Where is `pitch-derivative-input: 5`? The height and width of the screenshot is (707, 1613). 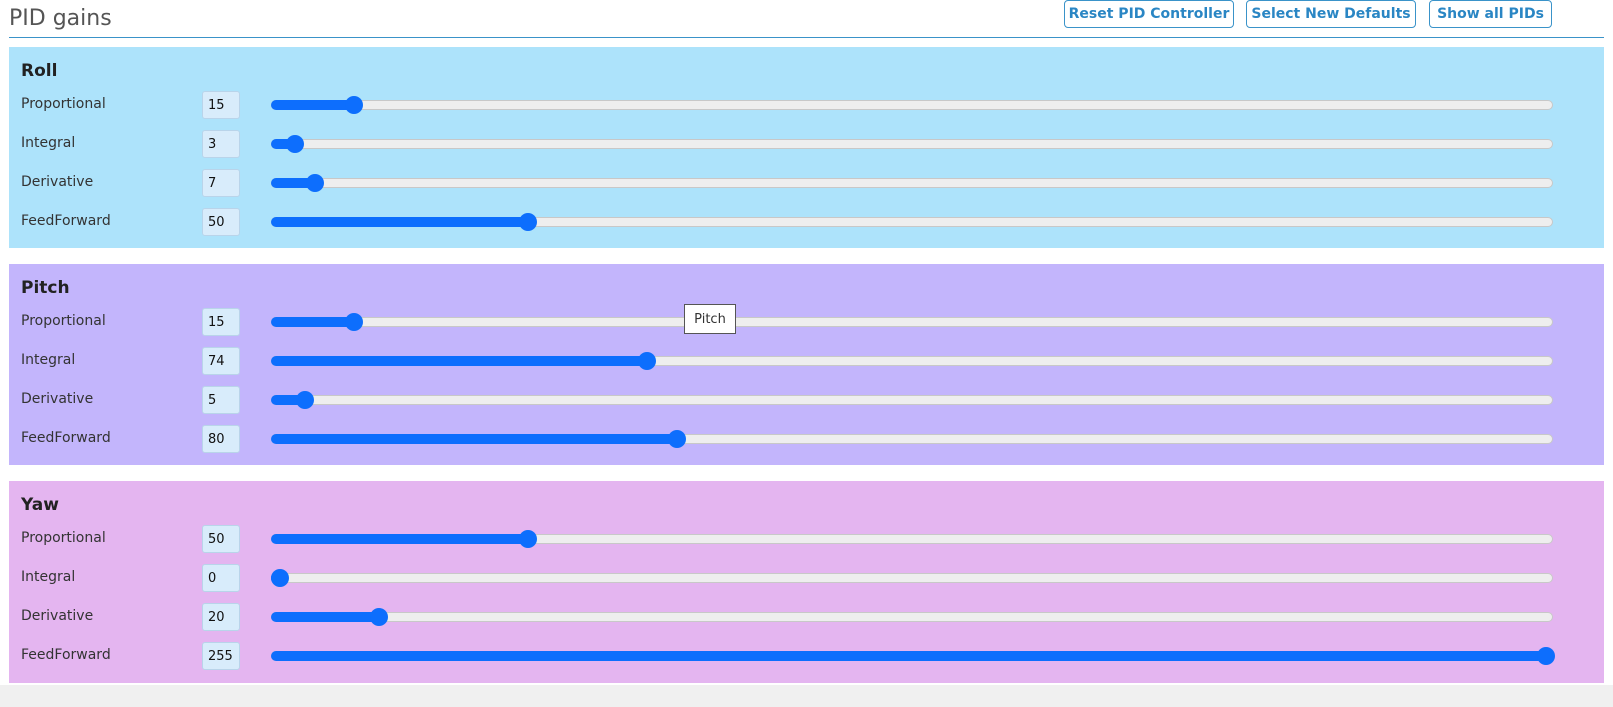 pitch-derivative-input: 5 is located at coordinates (221, 400).